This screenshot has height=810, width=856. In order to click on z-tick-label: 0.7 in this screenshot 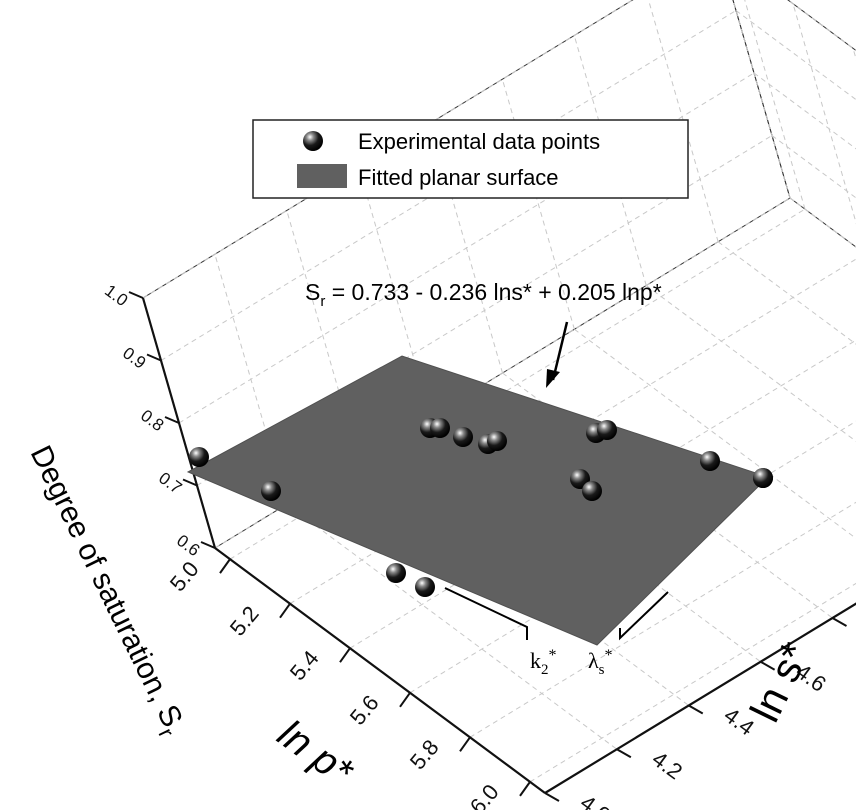, I will do `click(170, 482)`.